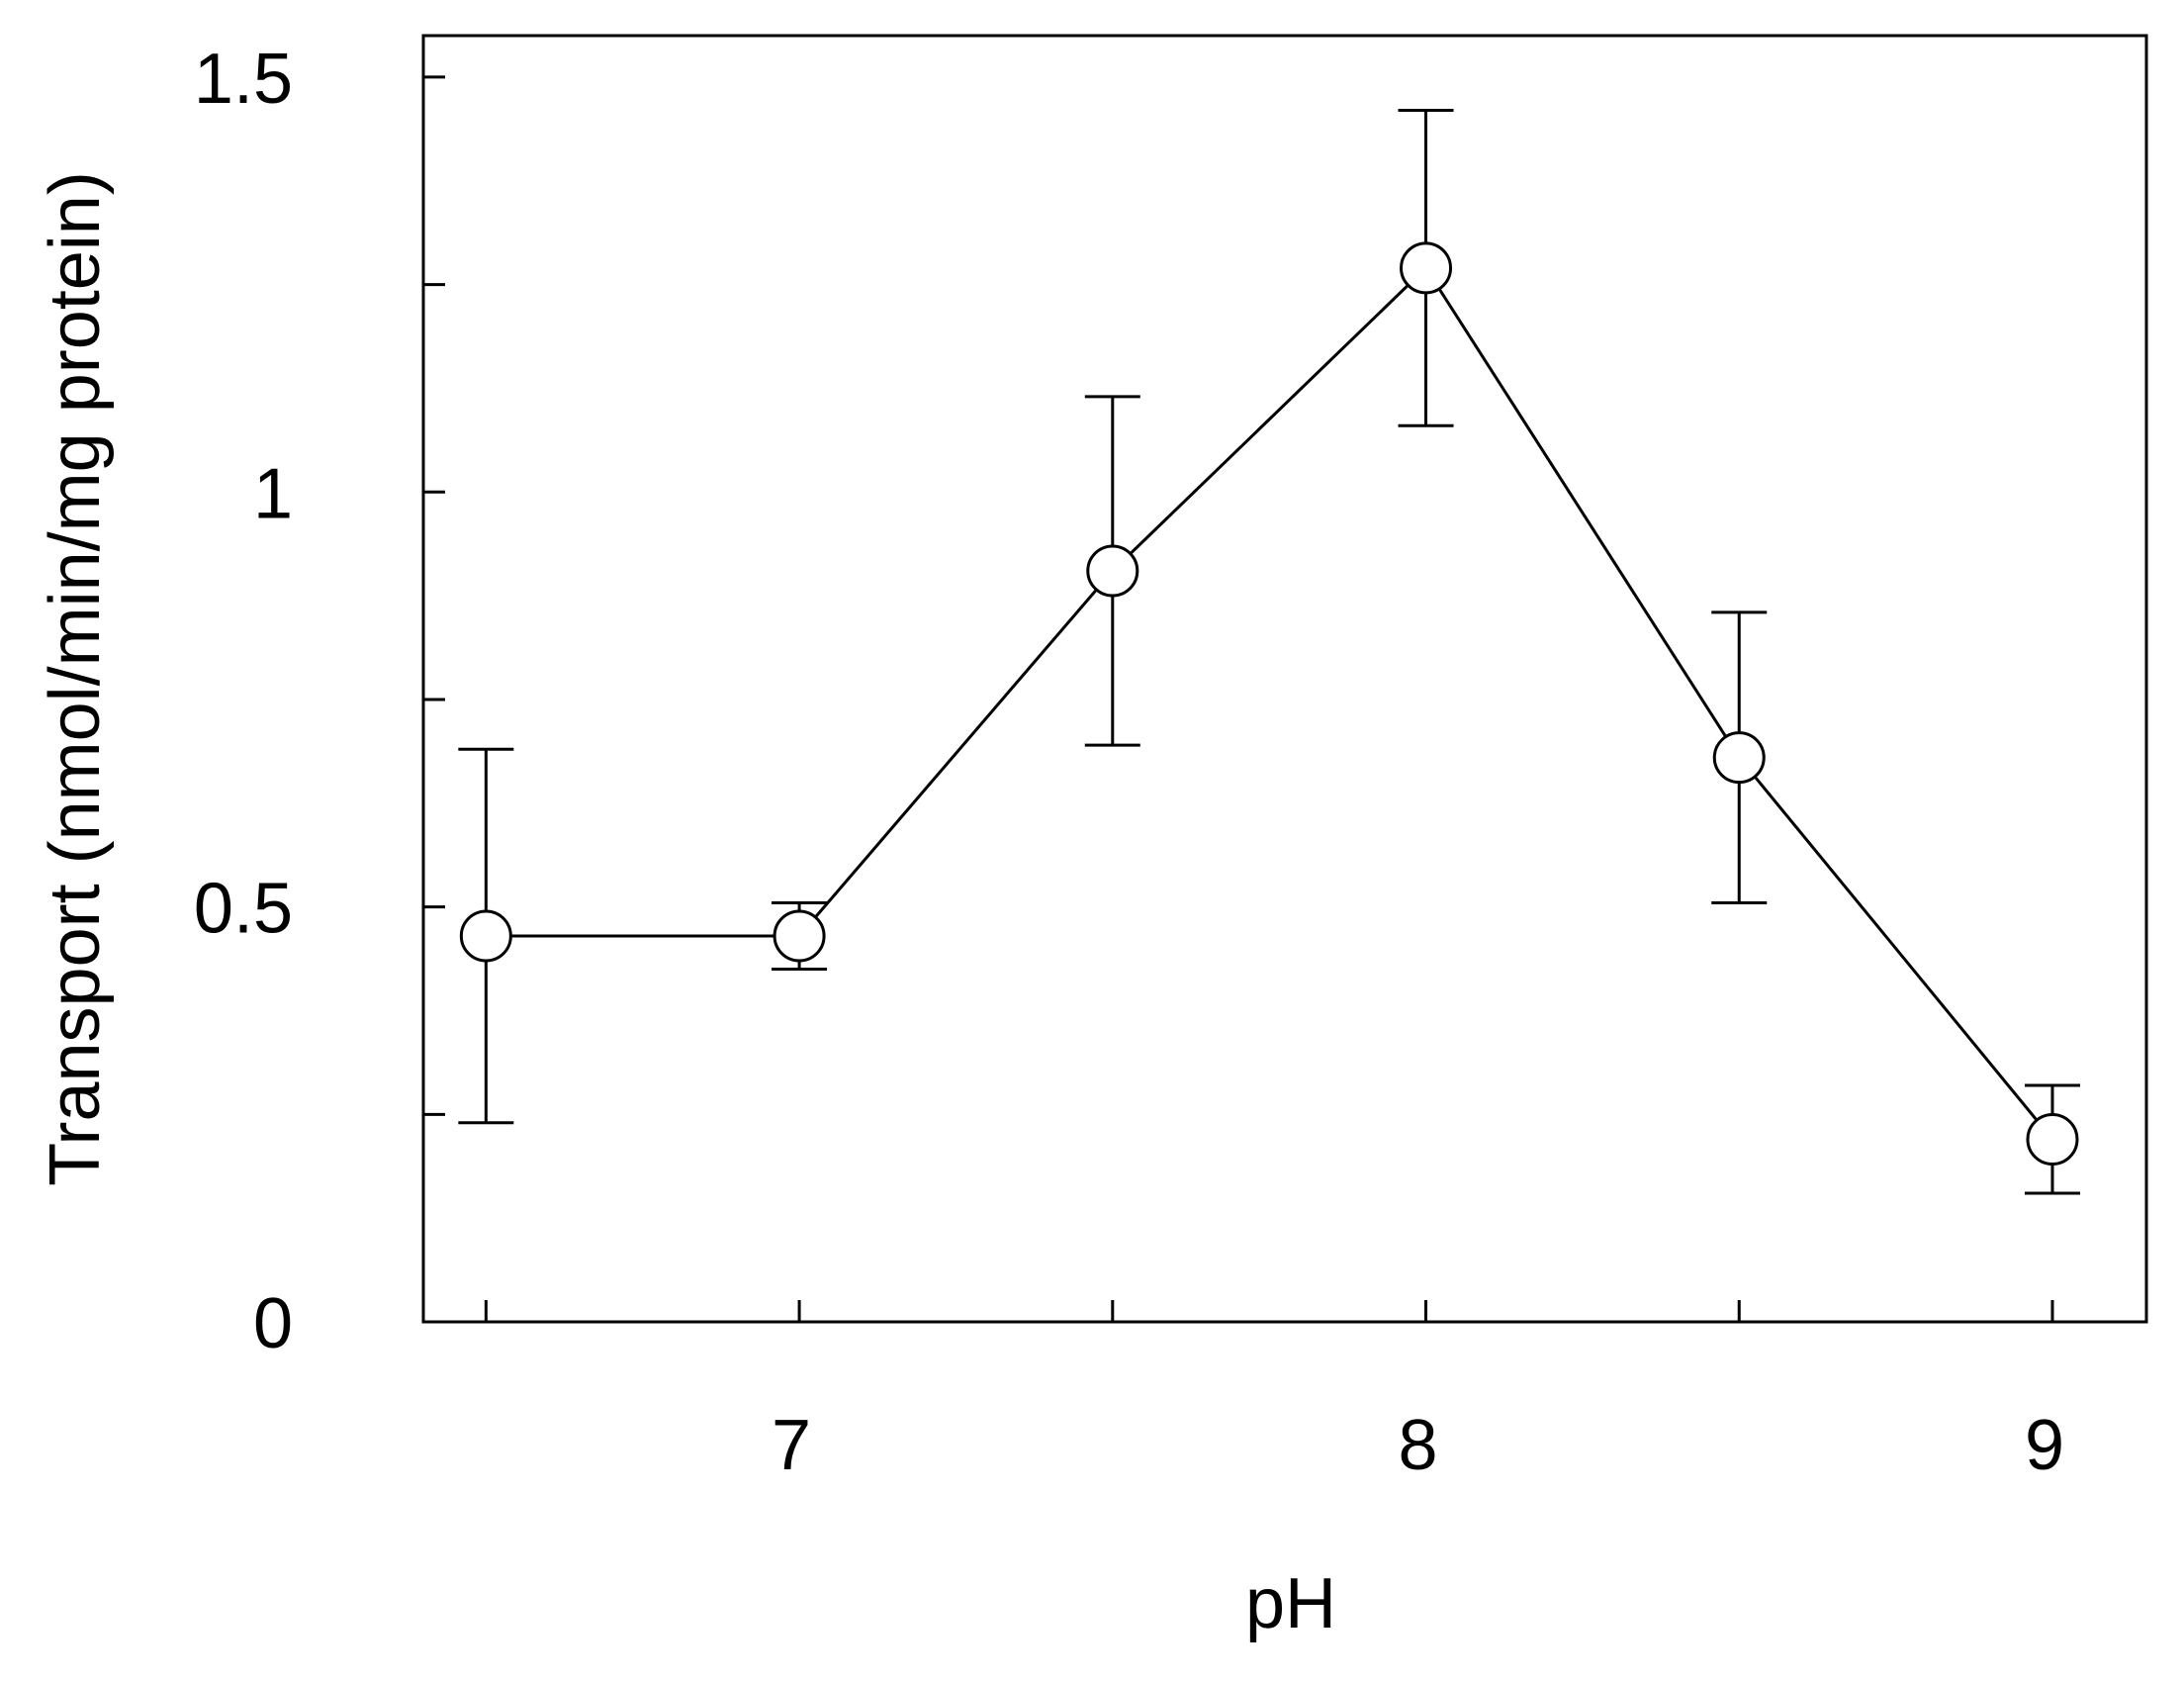 This screenshot has height=1682, width=2184. What do you see at coordinates (273, 1323) in the screenshot?
I see `y-tick-label: 0` at bounding box center [273, 1323].